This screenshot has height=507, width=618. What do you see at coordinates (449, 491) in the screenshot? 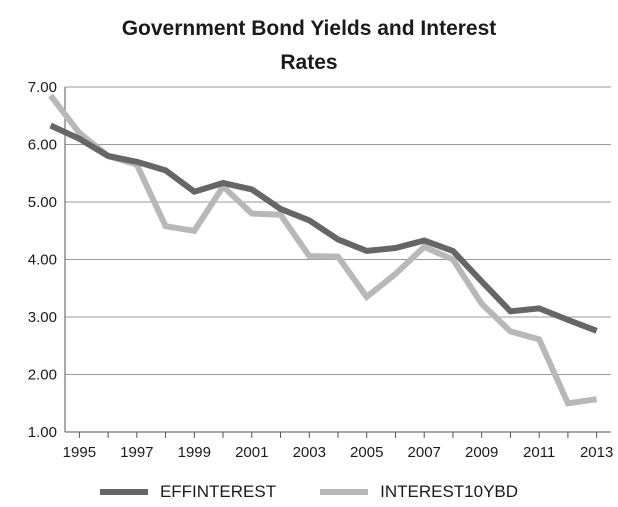
I see `legend-label-interest10ybd: INTEREST10YBD` at bounding box center [449, 491].